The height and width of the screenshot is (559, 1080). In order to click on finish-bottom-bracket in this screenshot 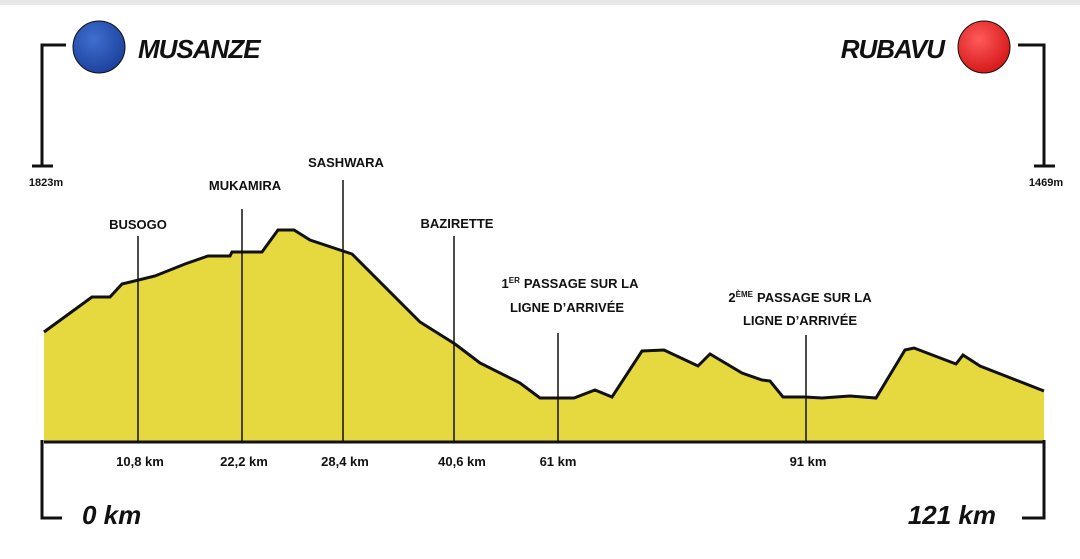, I will do `click(1034, 480)`.